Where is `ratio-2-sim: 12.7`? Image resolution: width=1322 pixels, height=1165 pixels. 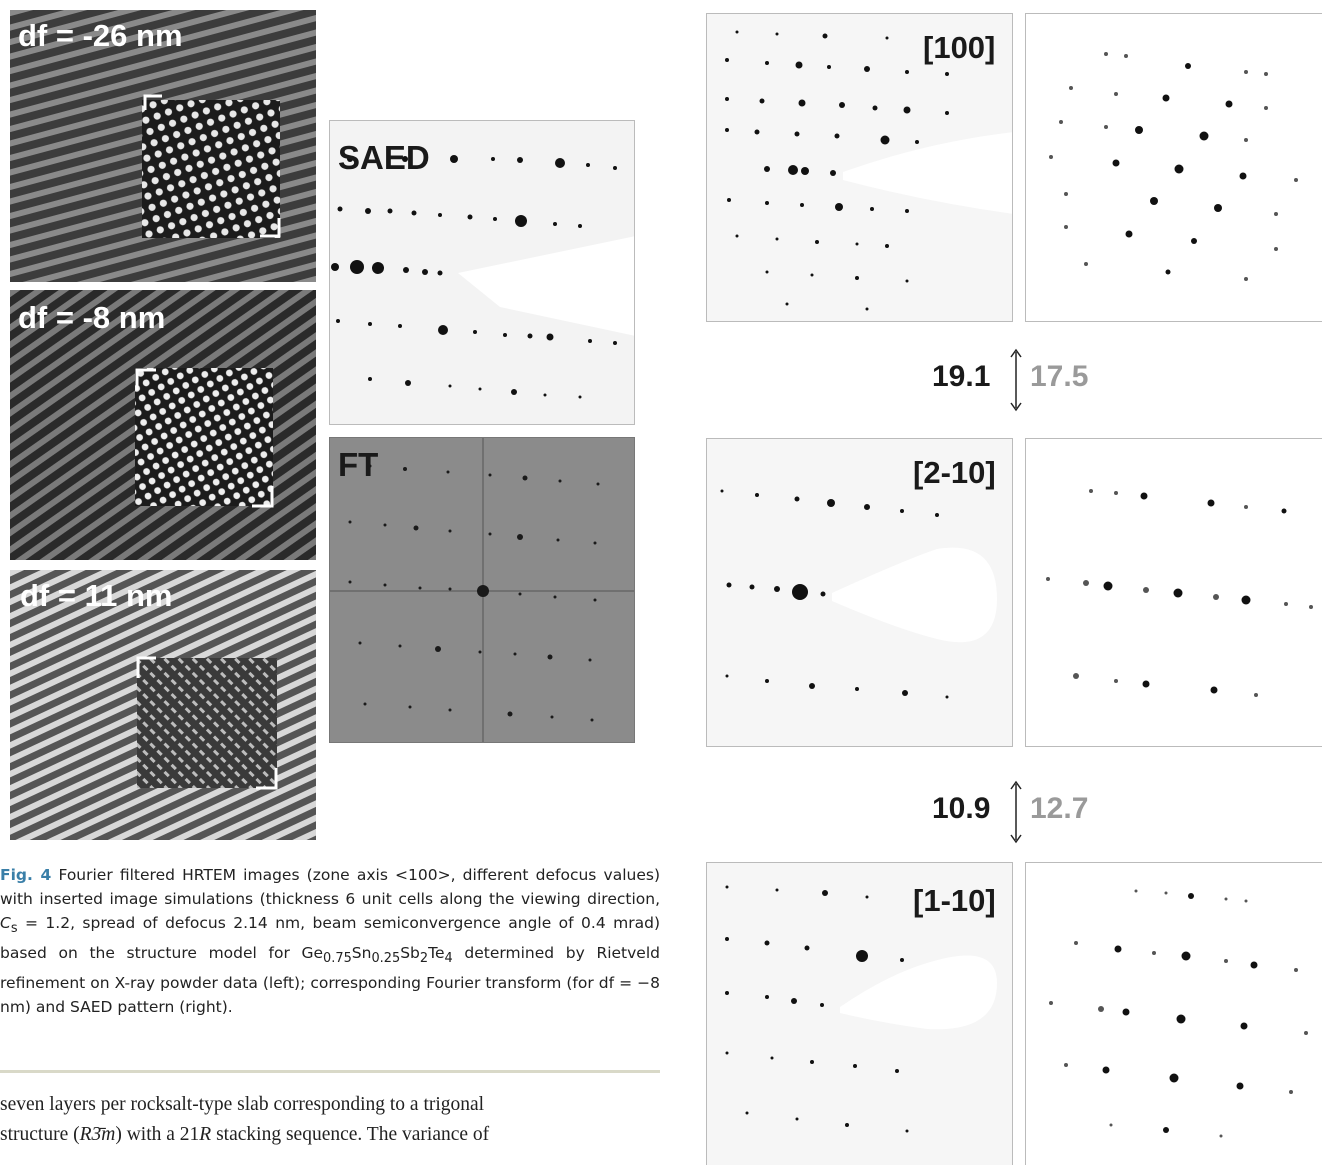
ratio-2-sim: 12.7 is located at coordinates (1059, 809).